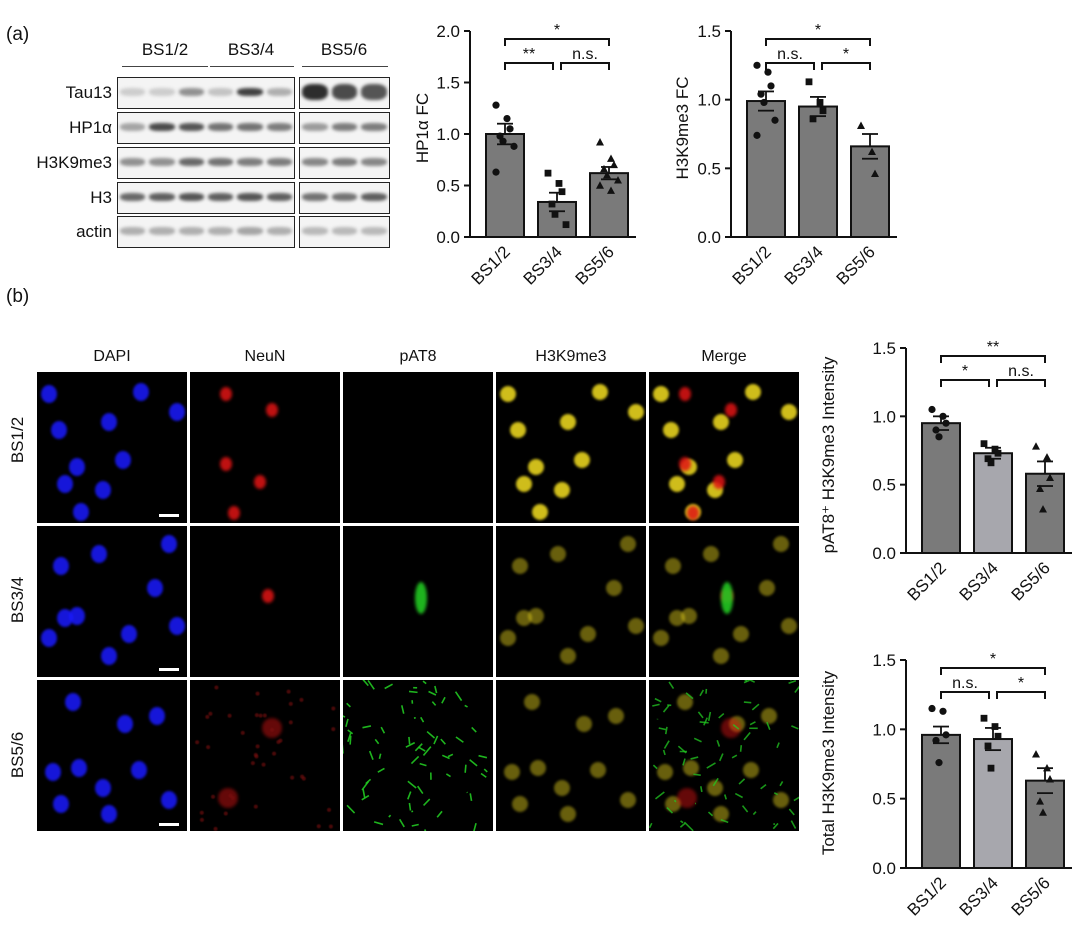 This screenshot has width=1072, height=939. Describe the element at coordinates (571, 356) in the screenshot. I see `microscopy-column-title: H3K9me3` at that location.